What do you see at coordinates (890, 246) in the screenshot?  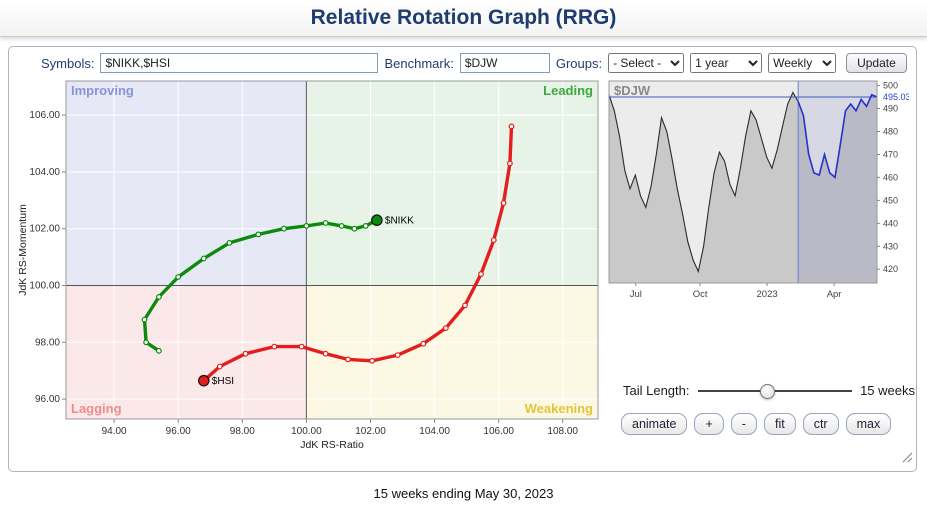 I see `svg-text: 430` at bounding box center [890, 246].